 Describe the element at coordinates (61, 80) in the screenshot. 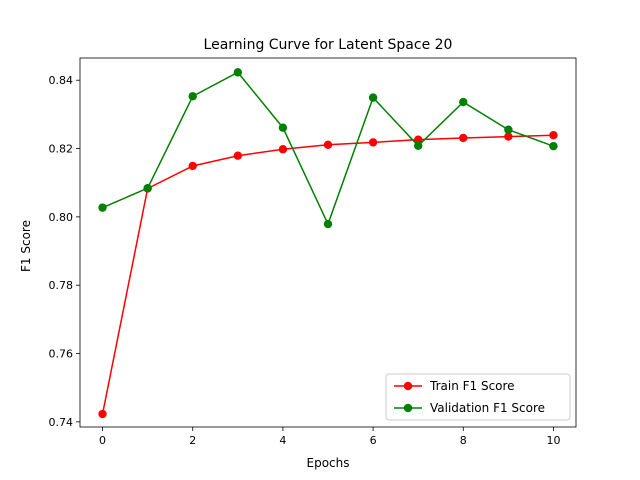

I see `y-tick-label: 0.84` at that location.